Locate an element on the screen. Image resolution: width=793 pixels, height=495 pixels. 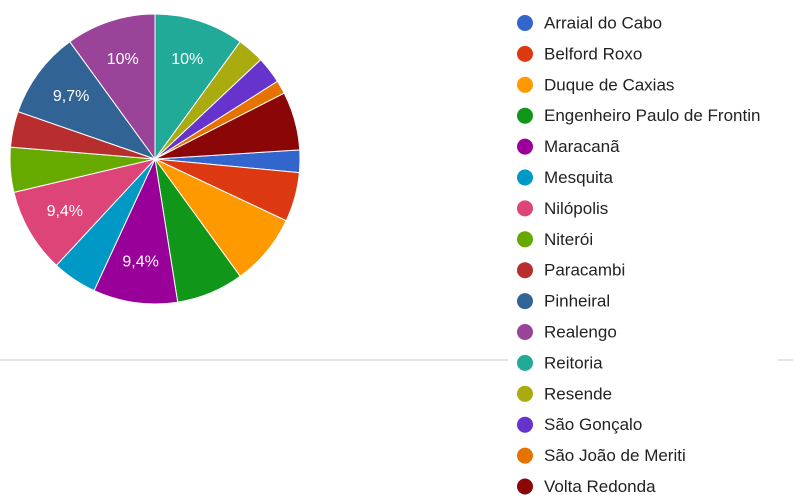
legend-label: Pinheiral is located at coordinates (577, 301).